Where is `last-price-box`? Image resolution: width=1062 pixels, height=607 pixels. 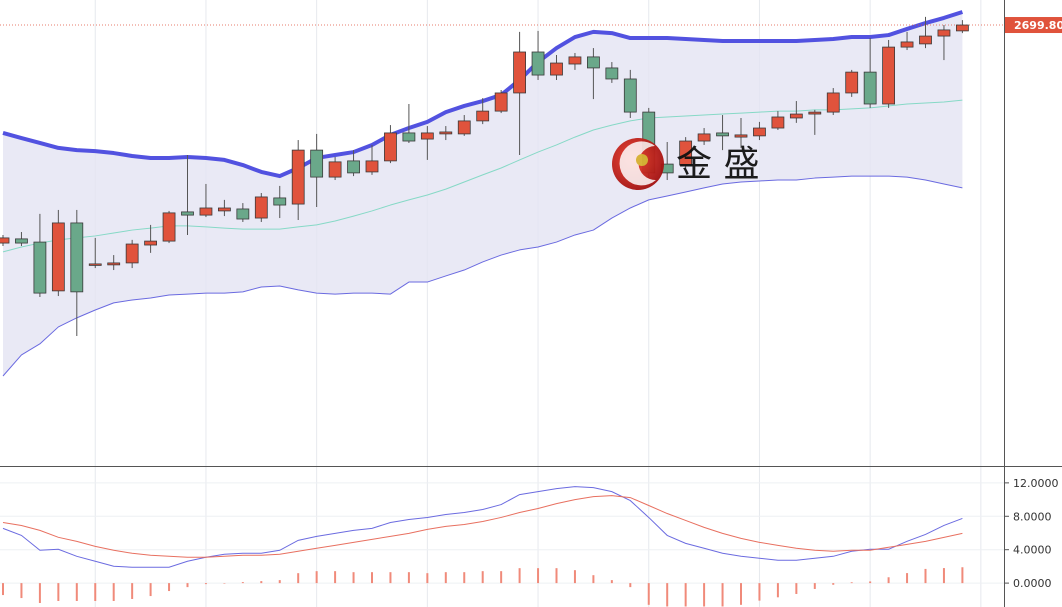
last-price-box is located at coordinates (1033, 25).